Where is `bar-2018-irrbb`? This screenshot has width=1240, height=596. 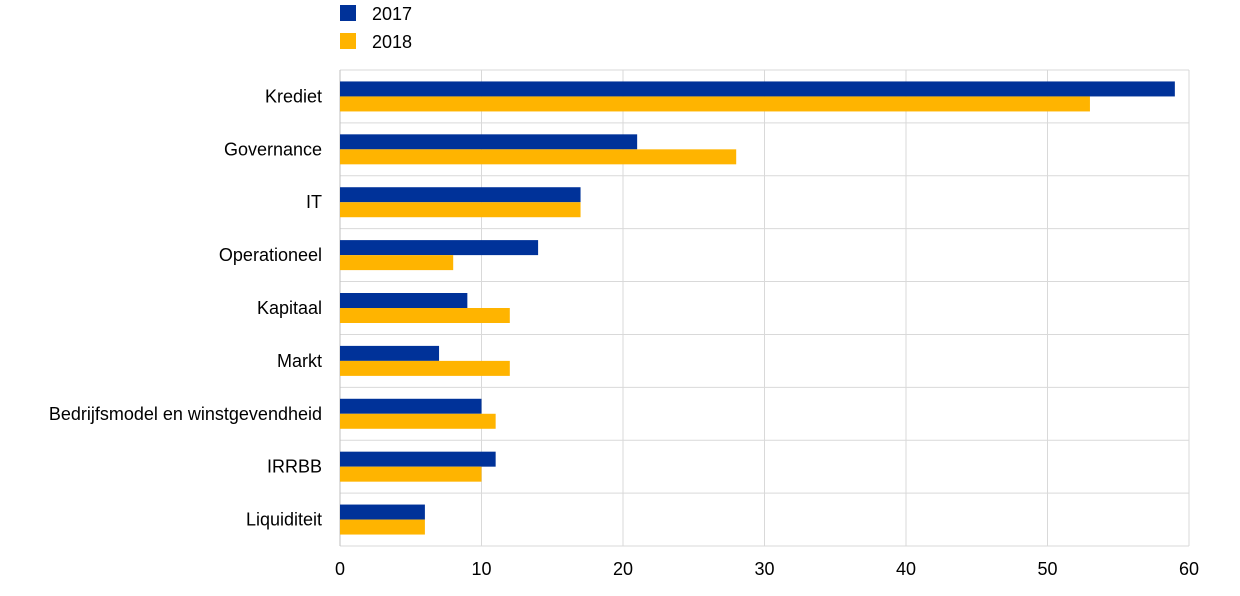
bar-2018-irrbb is located at coordinates (411, 474).